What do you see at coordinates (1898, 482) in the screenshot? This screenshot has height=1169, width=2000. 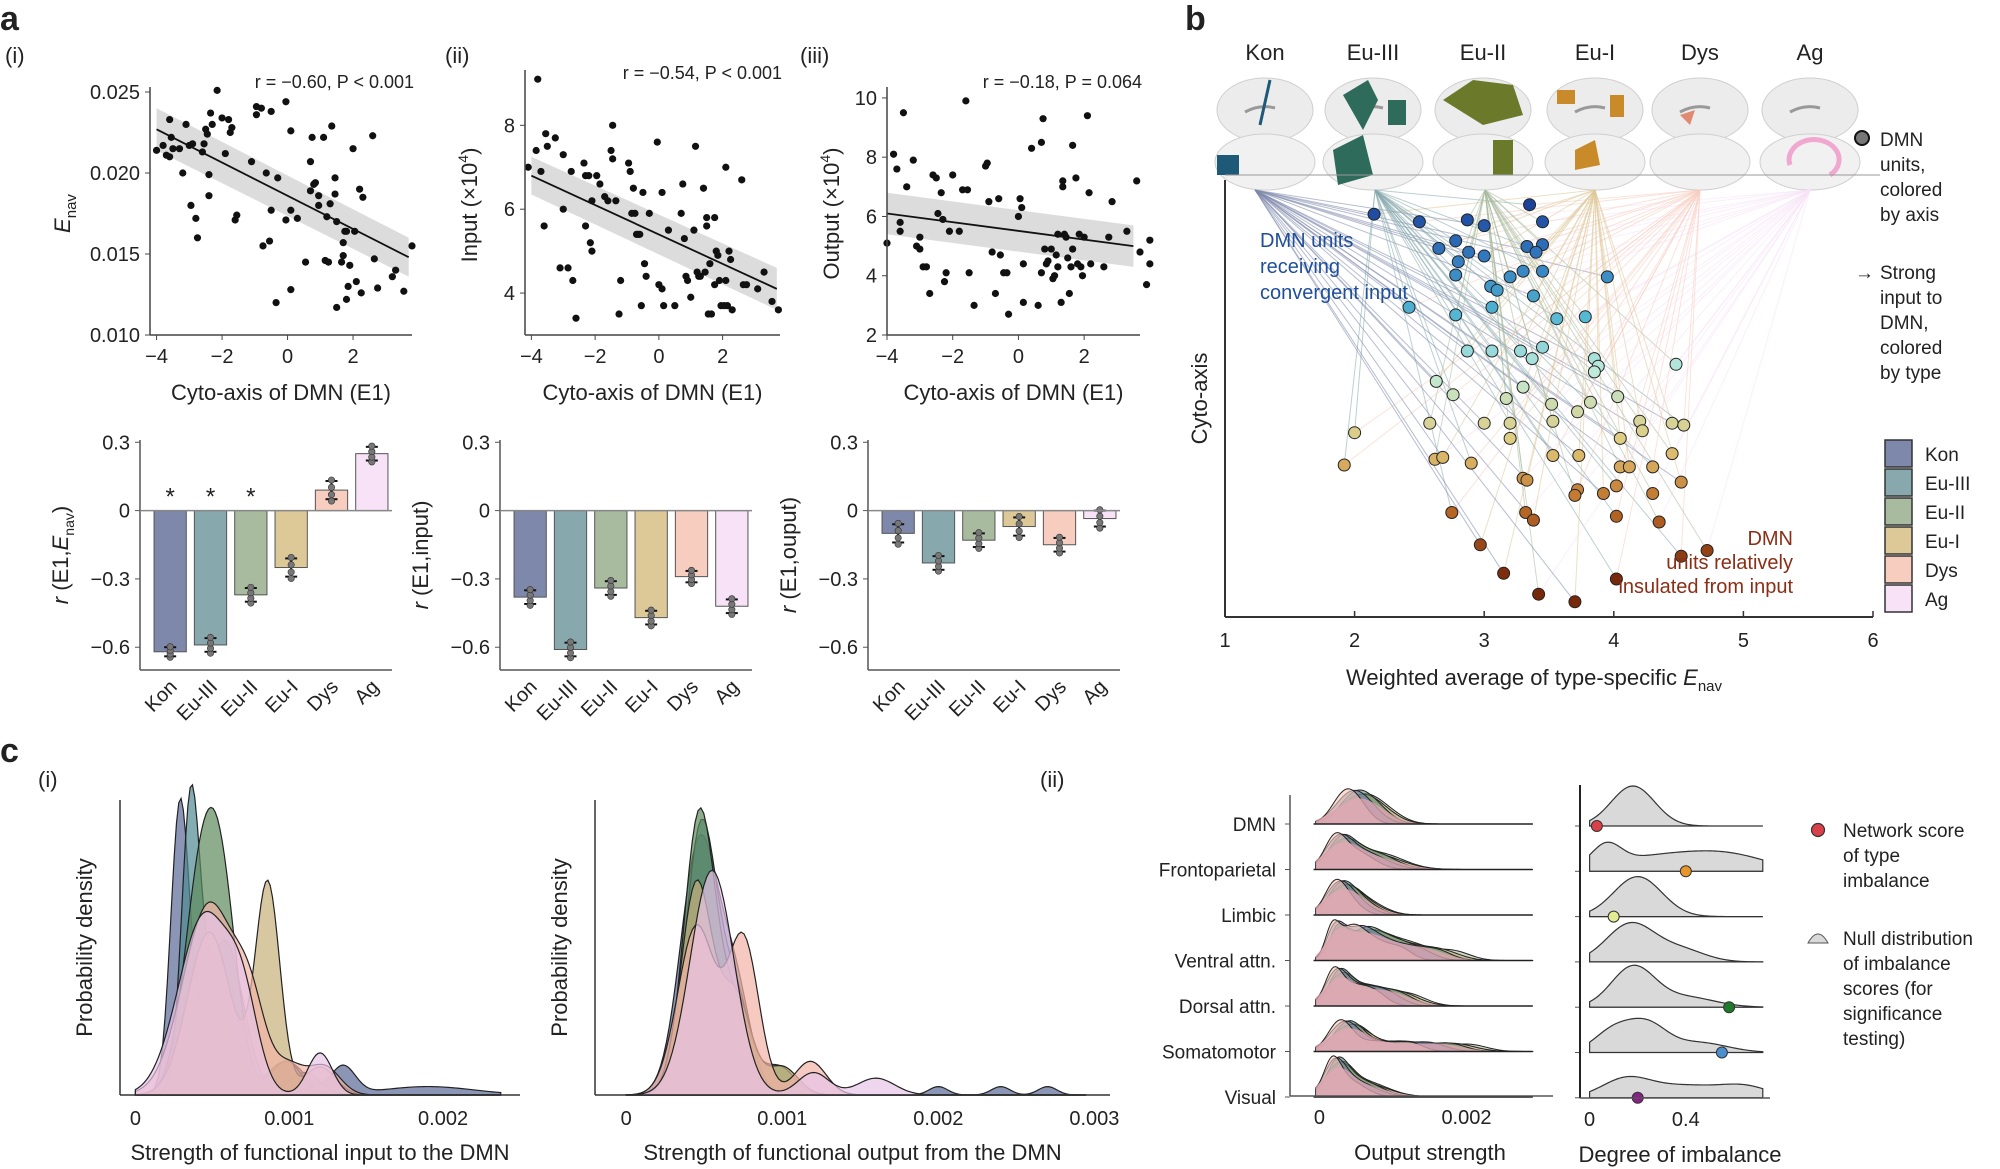 I see `legend-swatch-eu-iii` at bounding box center [1898, 482].